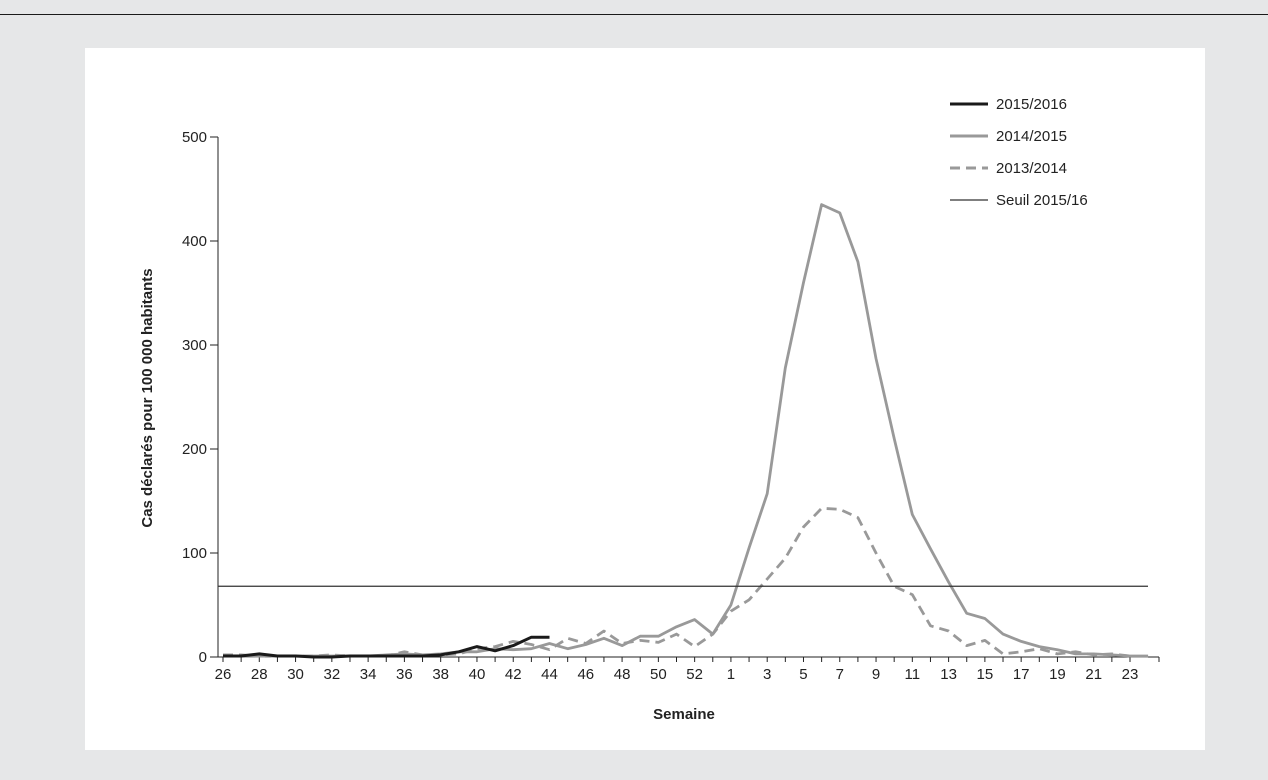  What do you see at coordinates (1019, 152) in the screenshot?
I see `legend: 2015/2016 2014/2015 2013/2014 Seuil 2015/16` at bounding box center [1019, 152].